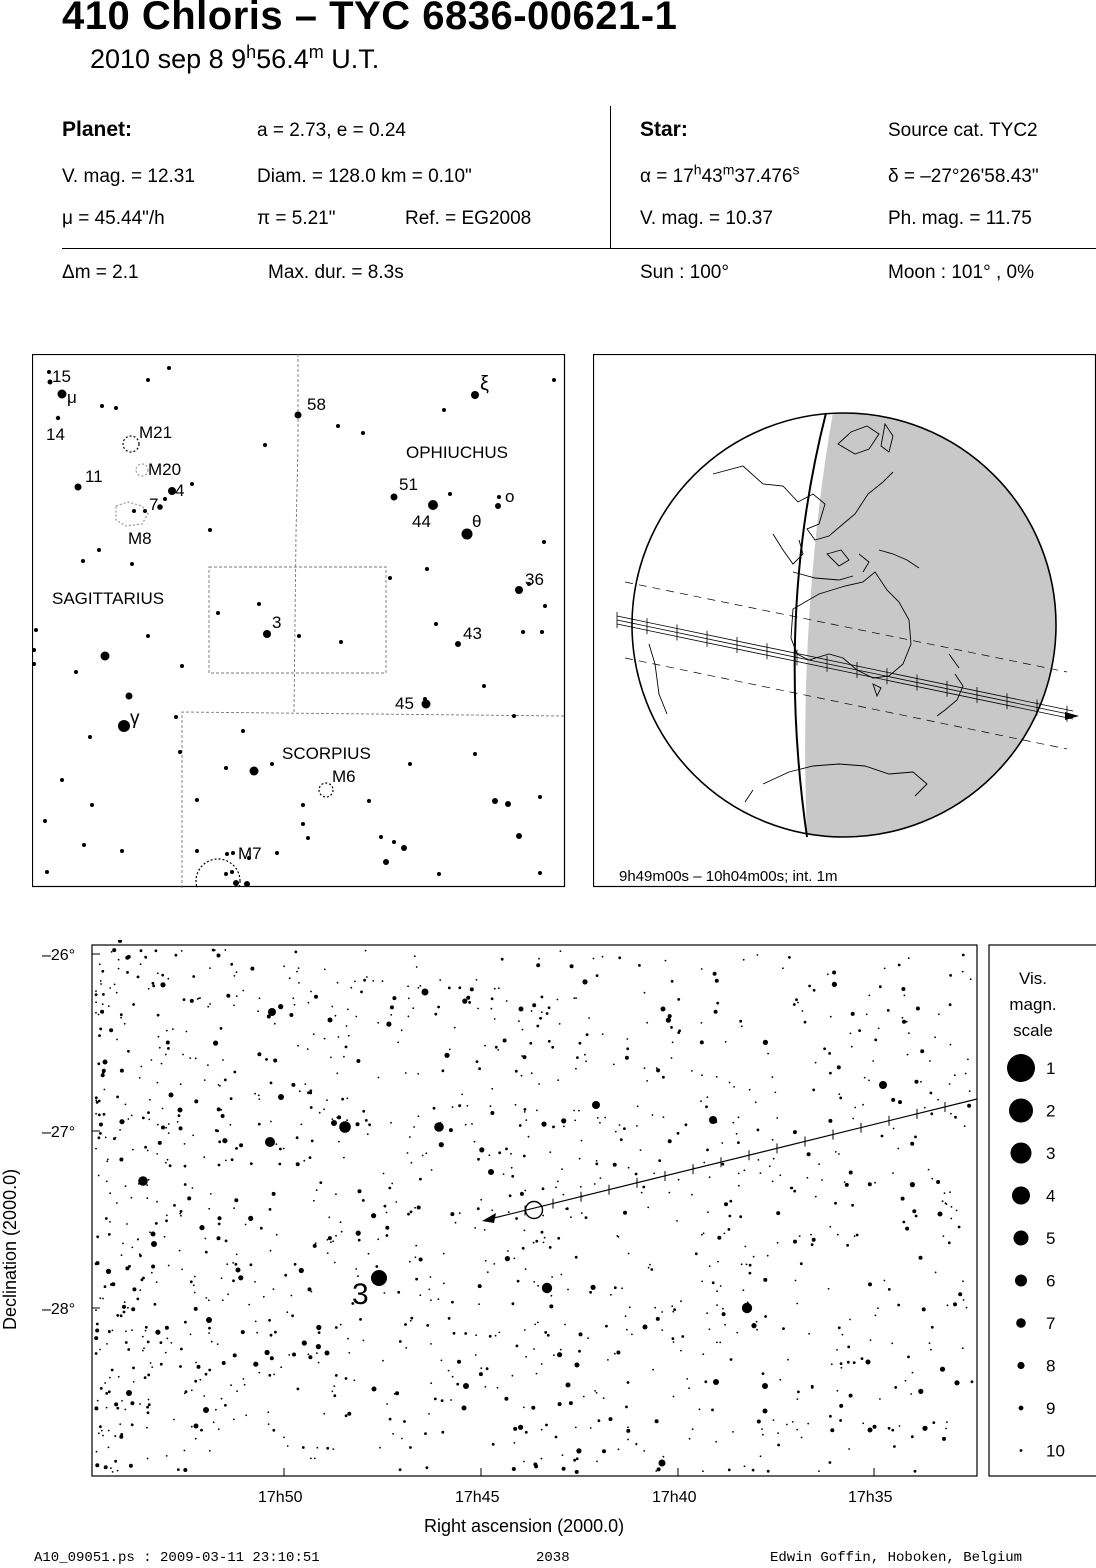  Describe the element at coordinates (72, 397) in the screenshot. I see `svg-text: μ` at that location.